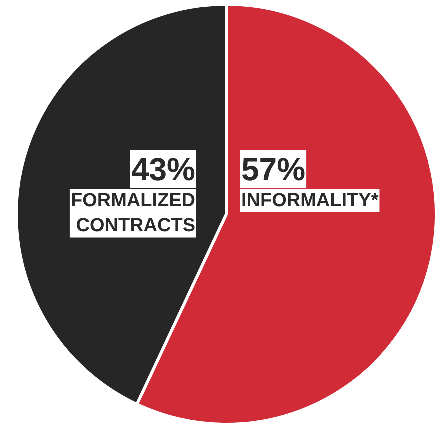  Describe the element at coordinates (274, 170) in the screenshot. I see `data-label: 57%` at that location.